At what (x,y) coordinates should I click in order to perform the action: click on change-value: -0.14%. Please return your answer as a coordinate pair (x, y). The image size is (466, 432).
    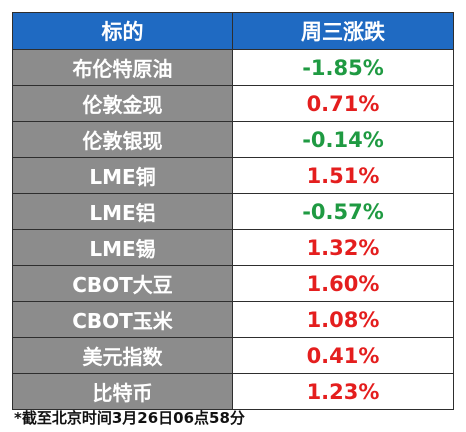
    Looking at the image, I should click on (343, 139).